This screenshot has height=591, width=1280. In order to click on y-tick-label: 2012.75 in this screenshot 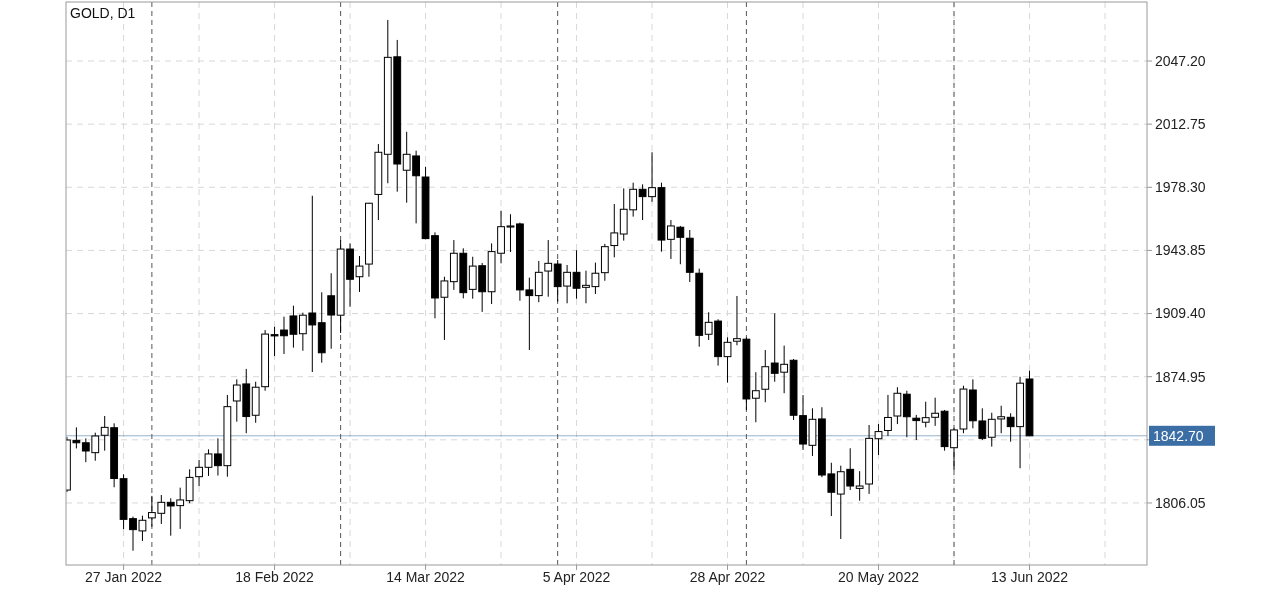, I will do `click(1180, 124)`.